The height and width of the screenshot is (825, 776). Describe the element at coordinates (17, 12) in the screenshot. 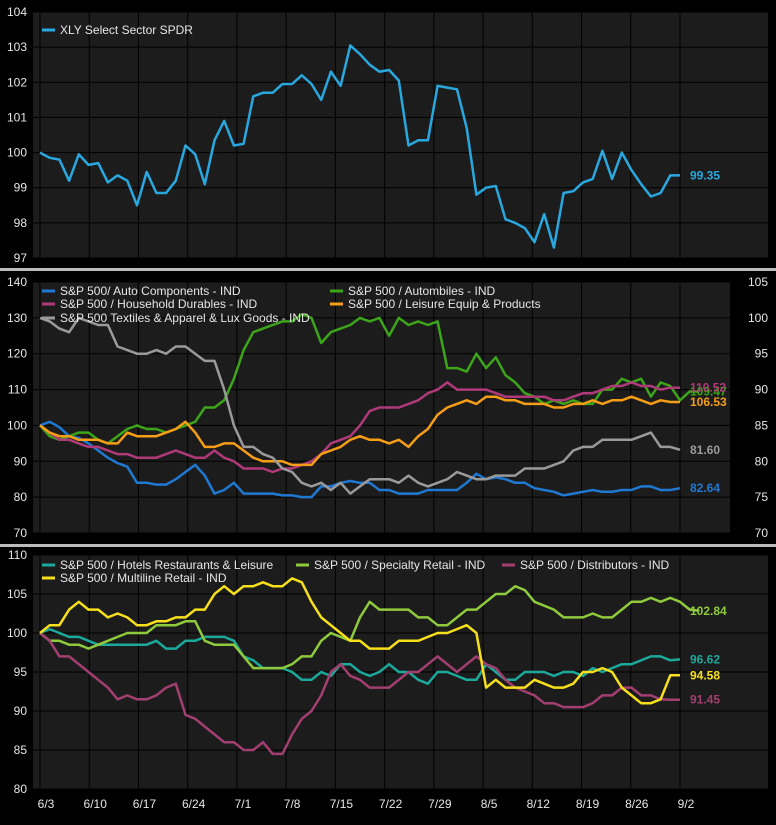

I see `y-tick-label: 104` at that location.